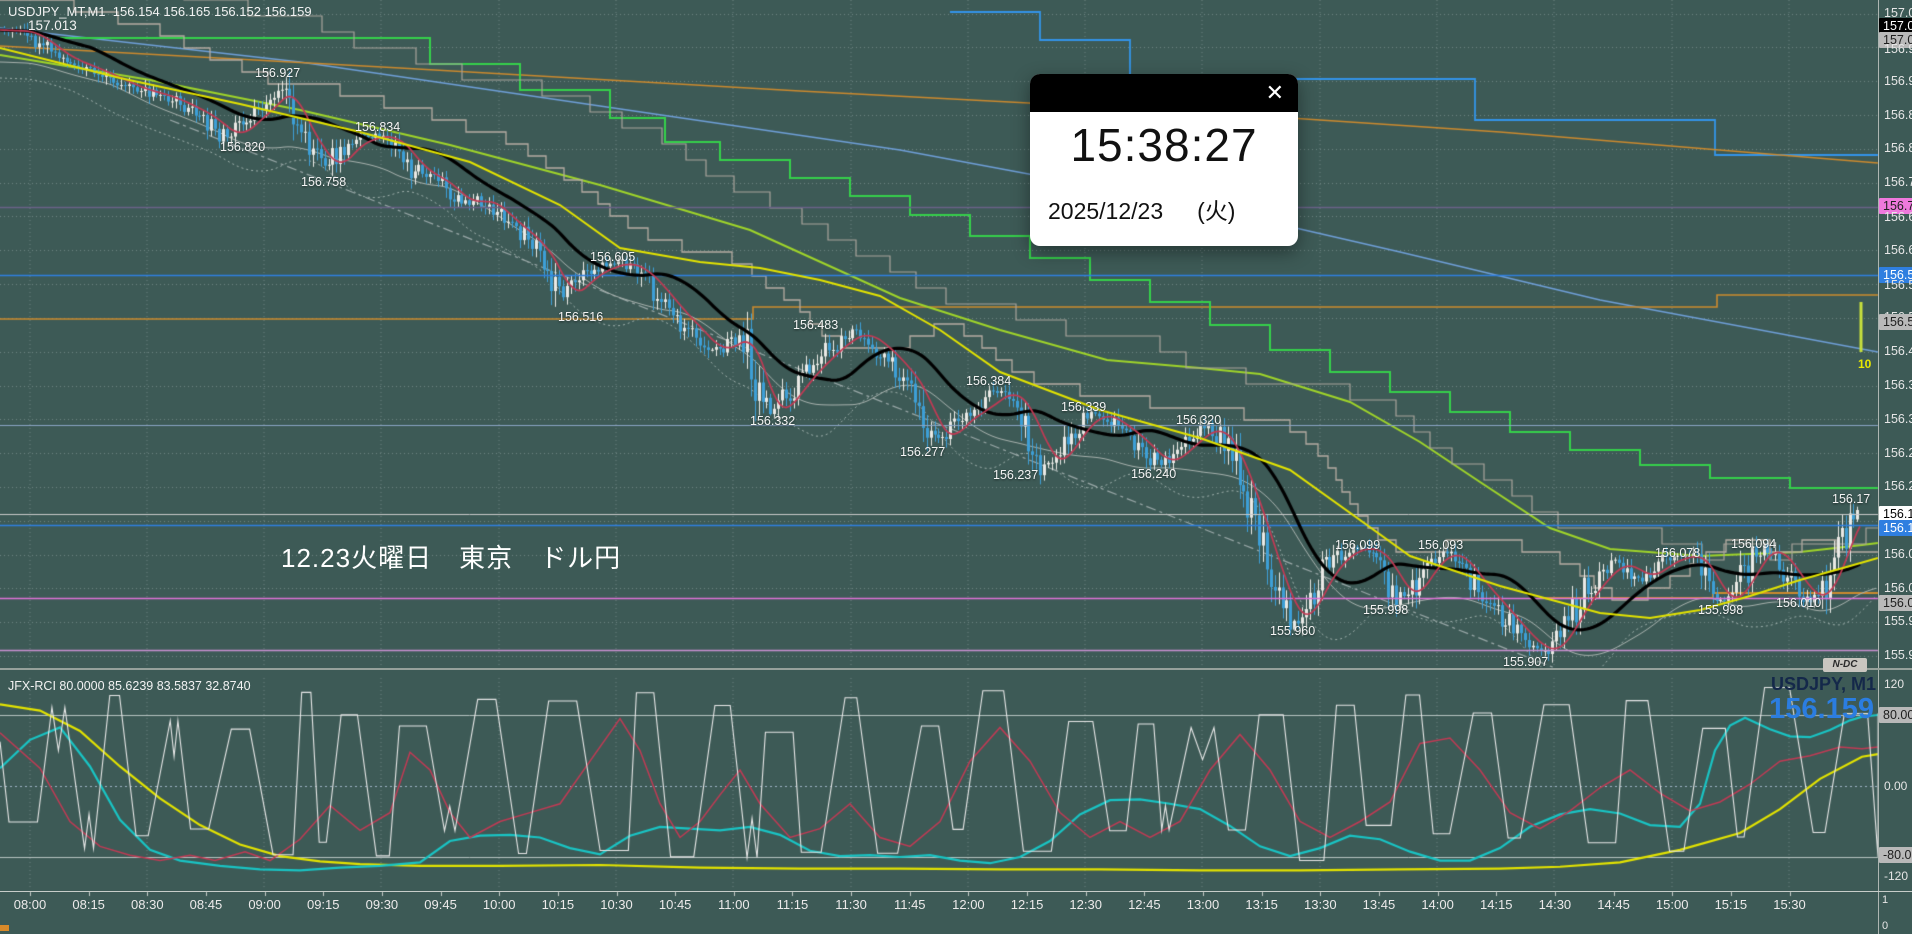 This screenshot has height=934, width=1912. What do you see at coordinates (1164, 93) in the screenshot?
I see `clock-overlay-header: ✕` at bounding box center [1164, 93].